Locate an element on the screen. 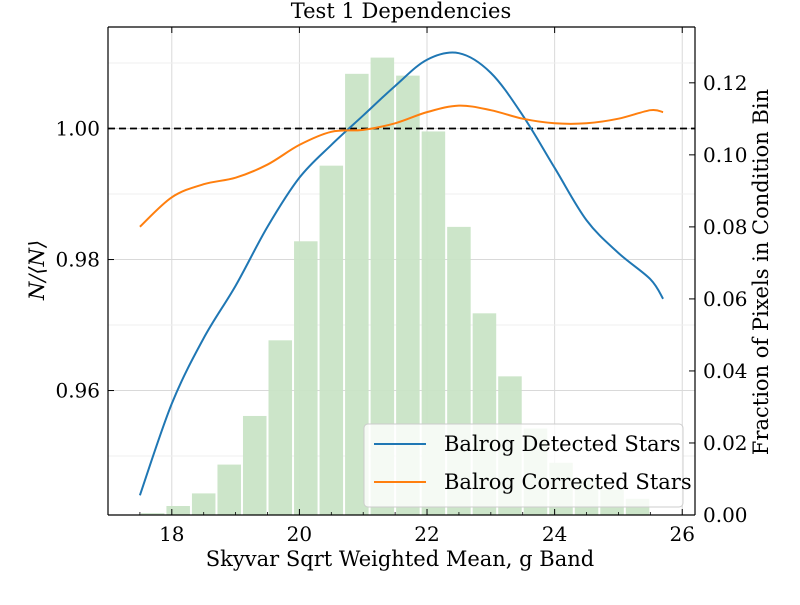  y-tick-label: 0.98 is located at coordinates (77, 260).